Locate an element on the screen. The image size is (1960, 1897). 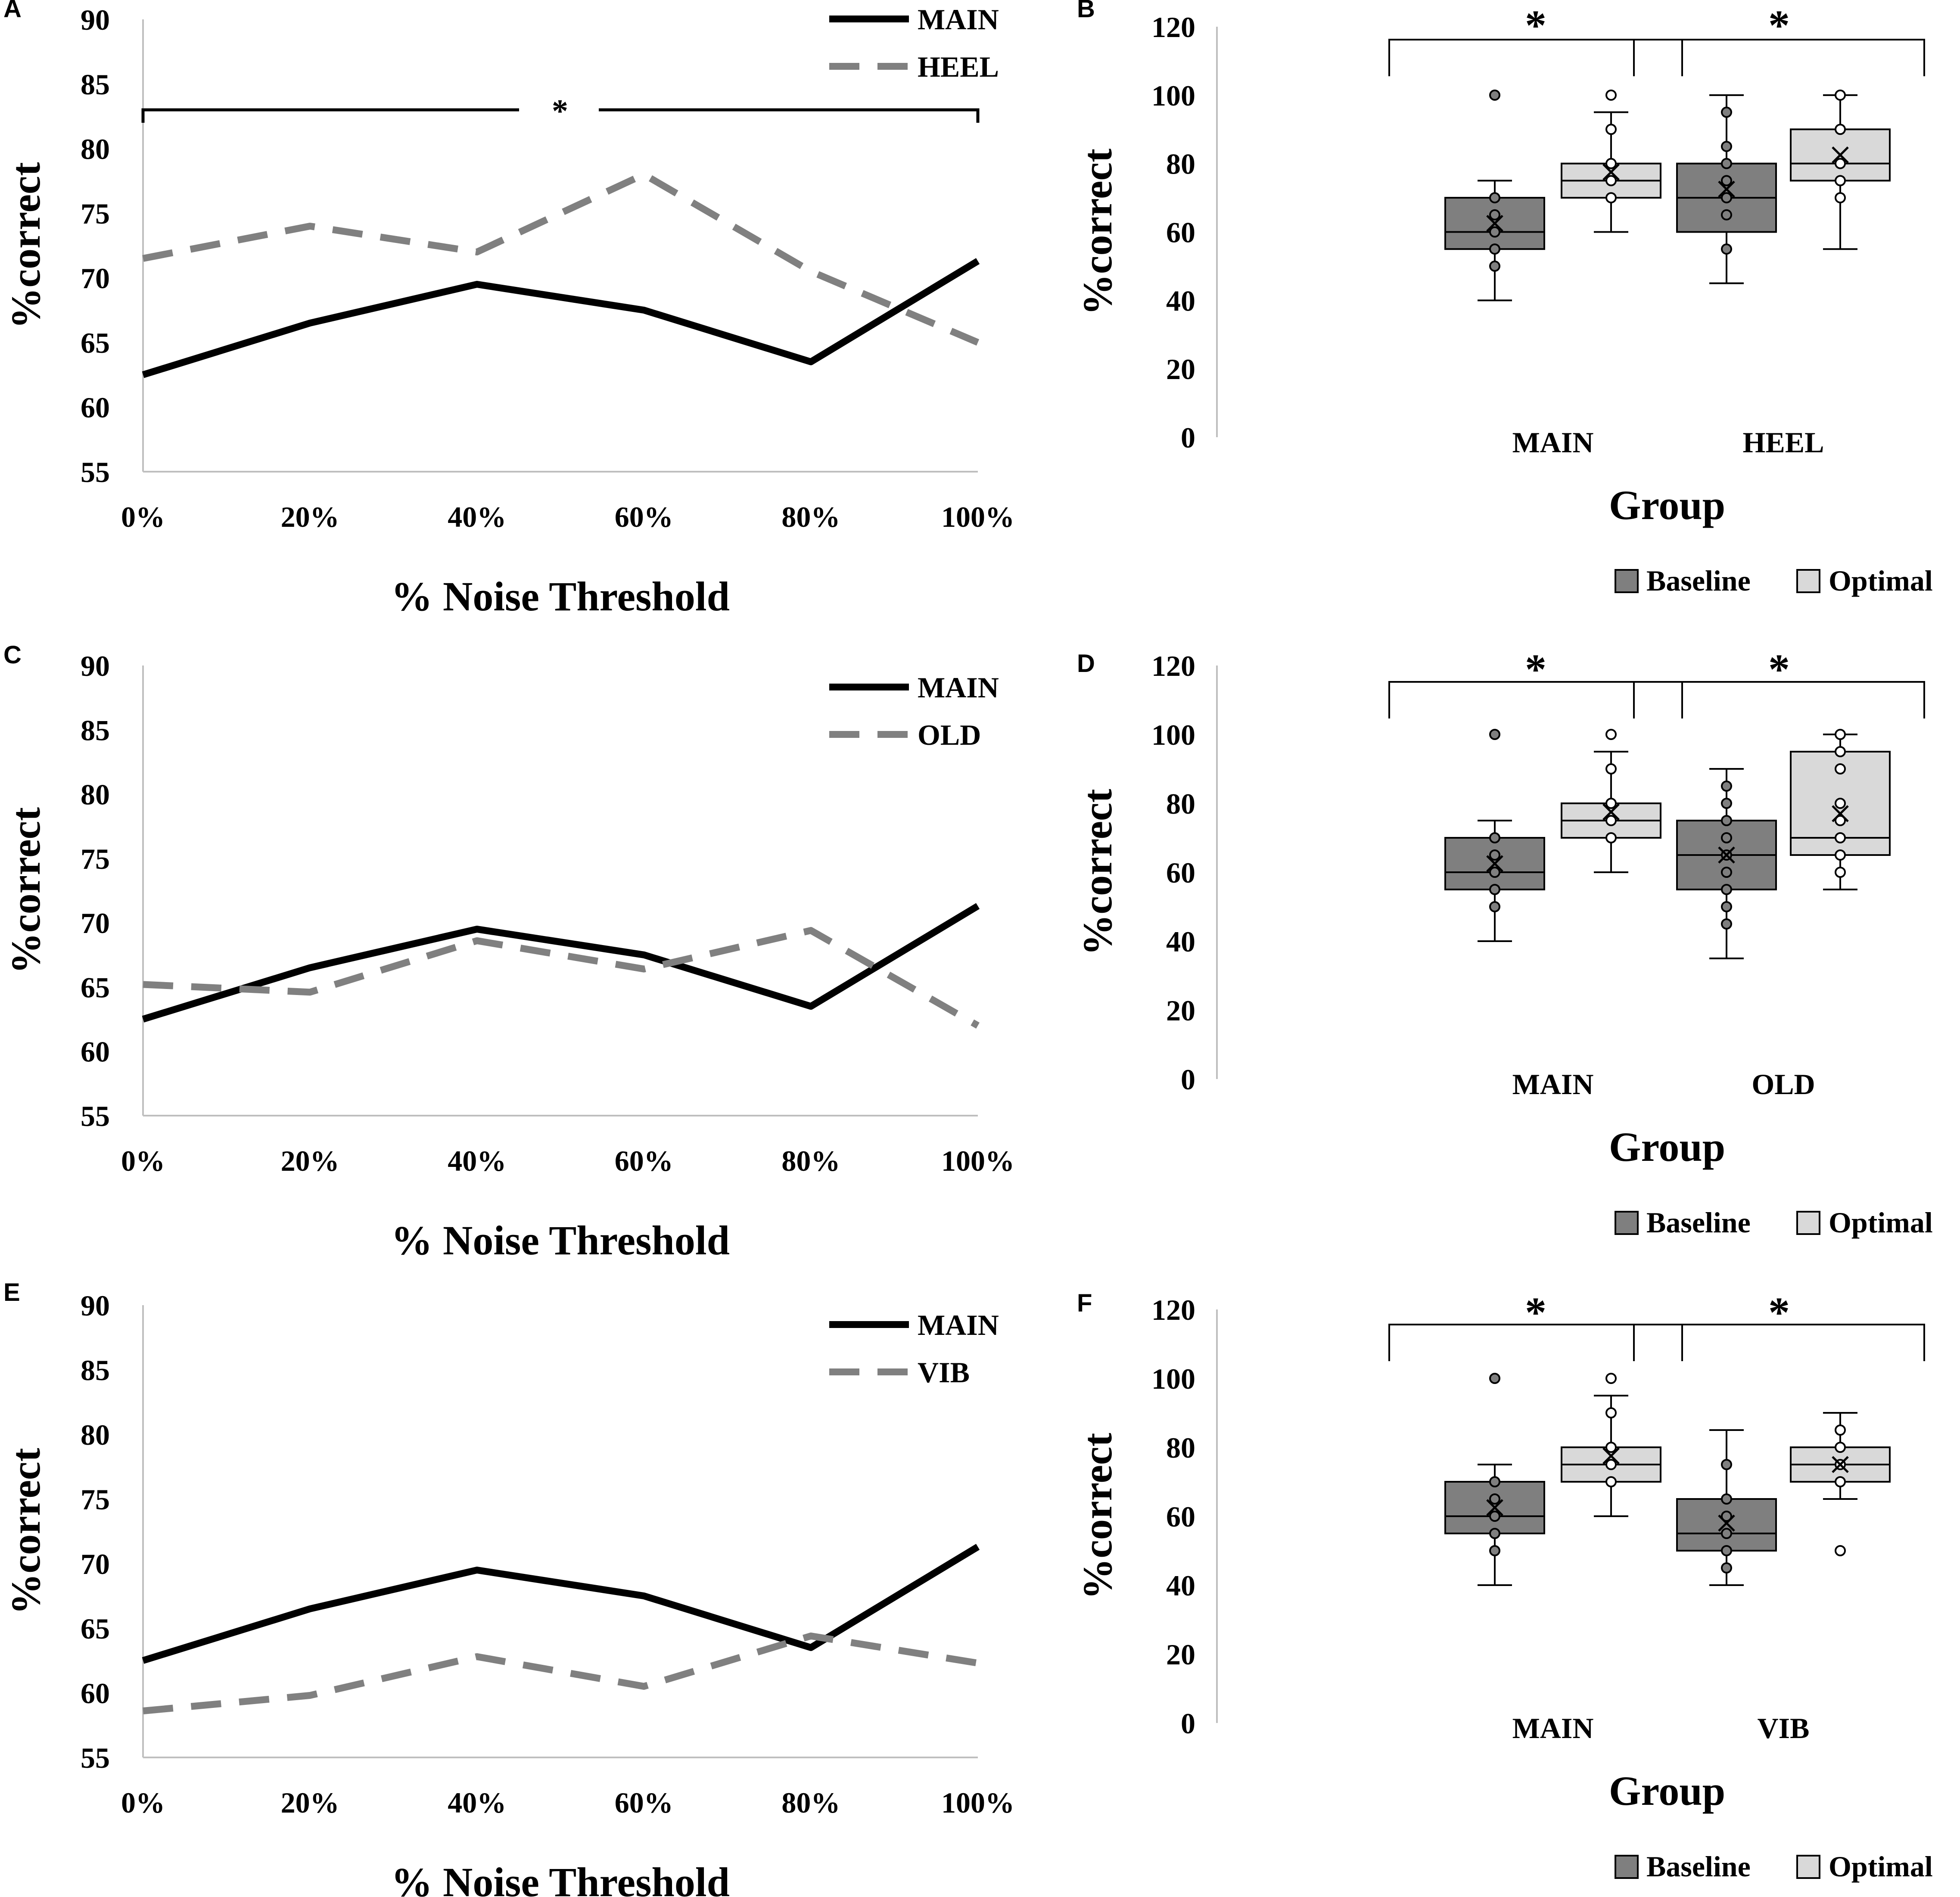
x-tick-label: 20% is located at coordinates (310, 1802).